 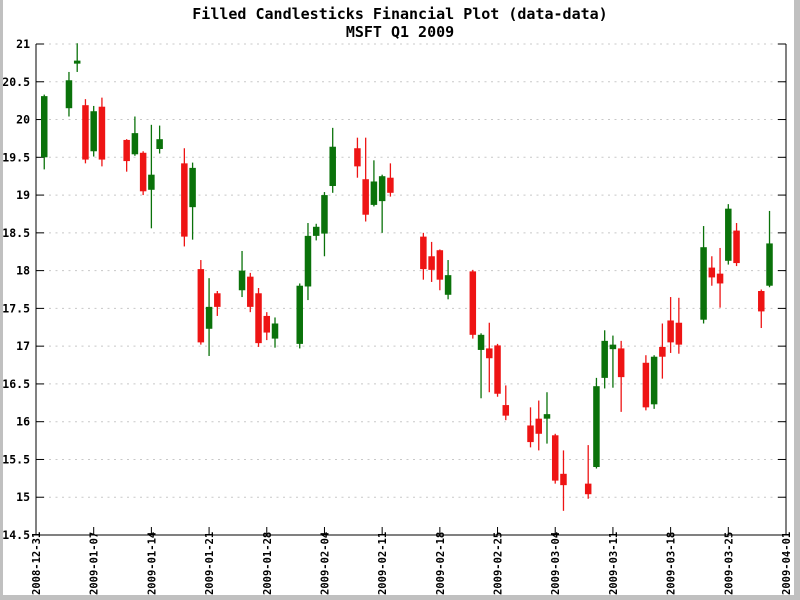 What do you see at coordinates (16, 82) in the screenshot?
I see `y-tick-label: 20.5` at bounding box center [16, 82].